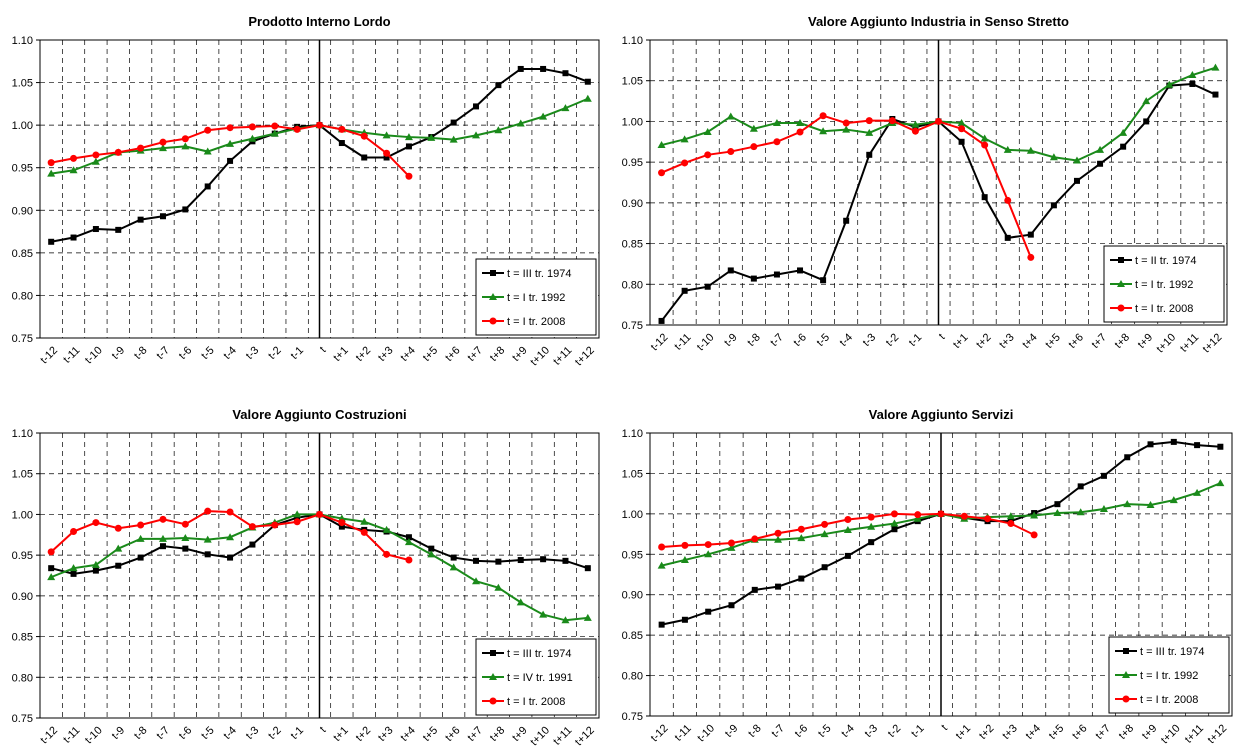 The height and width of the screenshot is (756, 1237). Describe the element at coordinates (732, 731) in the screenshot. I see `x-tick-label: t-9` at that location.